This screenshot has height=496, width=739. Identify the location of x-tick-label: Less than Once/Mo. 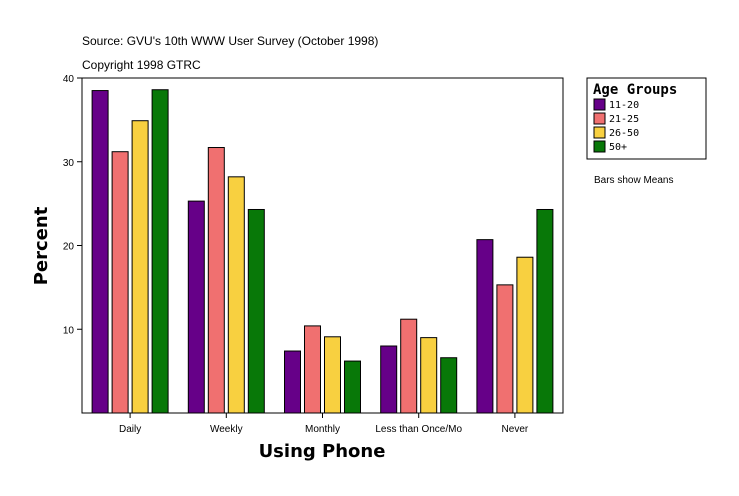
(418, 429).